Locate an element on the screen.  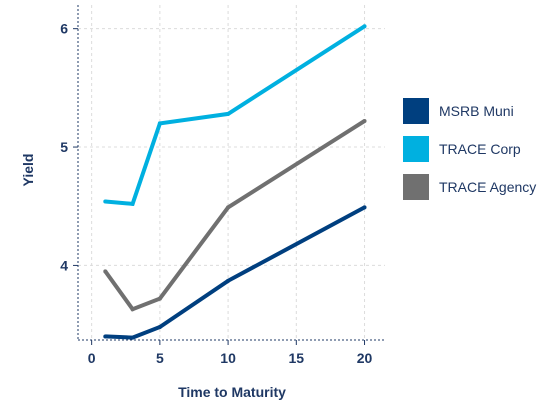
y-tick-label: 5 is located at coordinates (64, 147).